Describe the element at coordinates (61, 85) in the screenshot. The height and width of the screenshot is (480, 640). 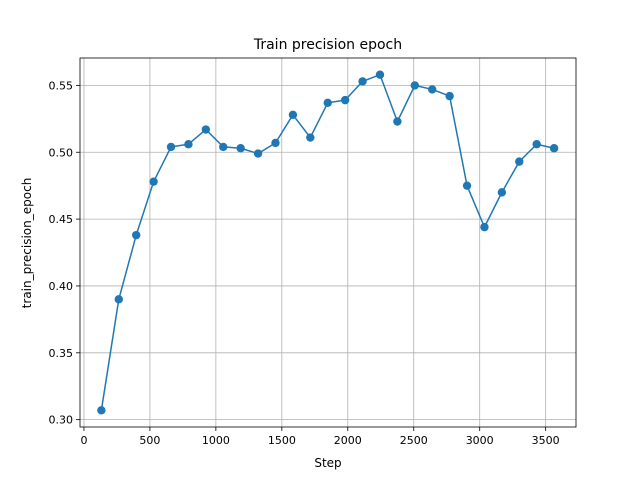
I see `y-tick-label: 0.55` at that location.